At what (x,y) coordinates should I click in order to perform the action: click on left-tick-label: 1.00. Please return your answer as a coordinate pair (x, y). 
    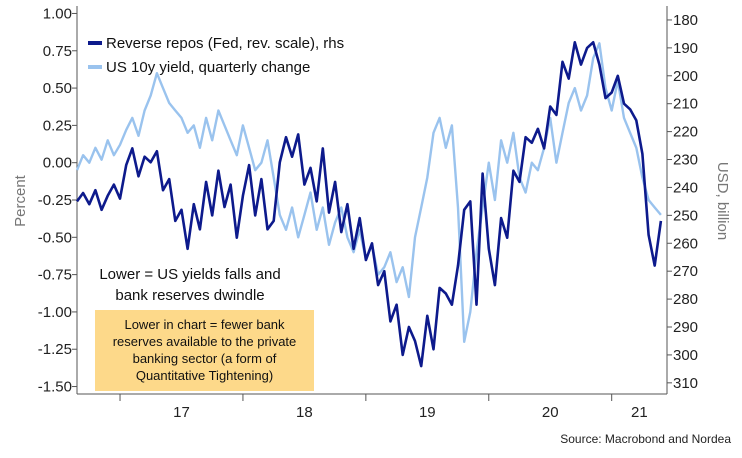
    Looking at the image, I should click on (57, 13).